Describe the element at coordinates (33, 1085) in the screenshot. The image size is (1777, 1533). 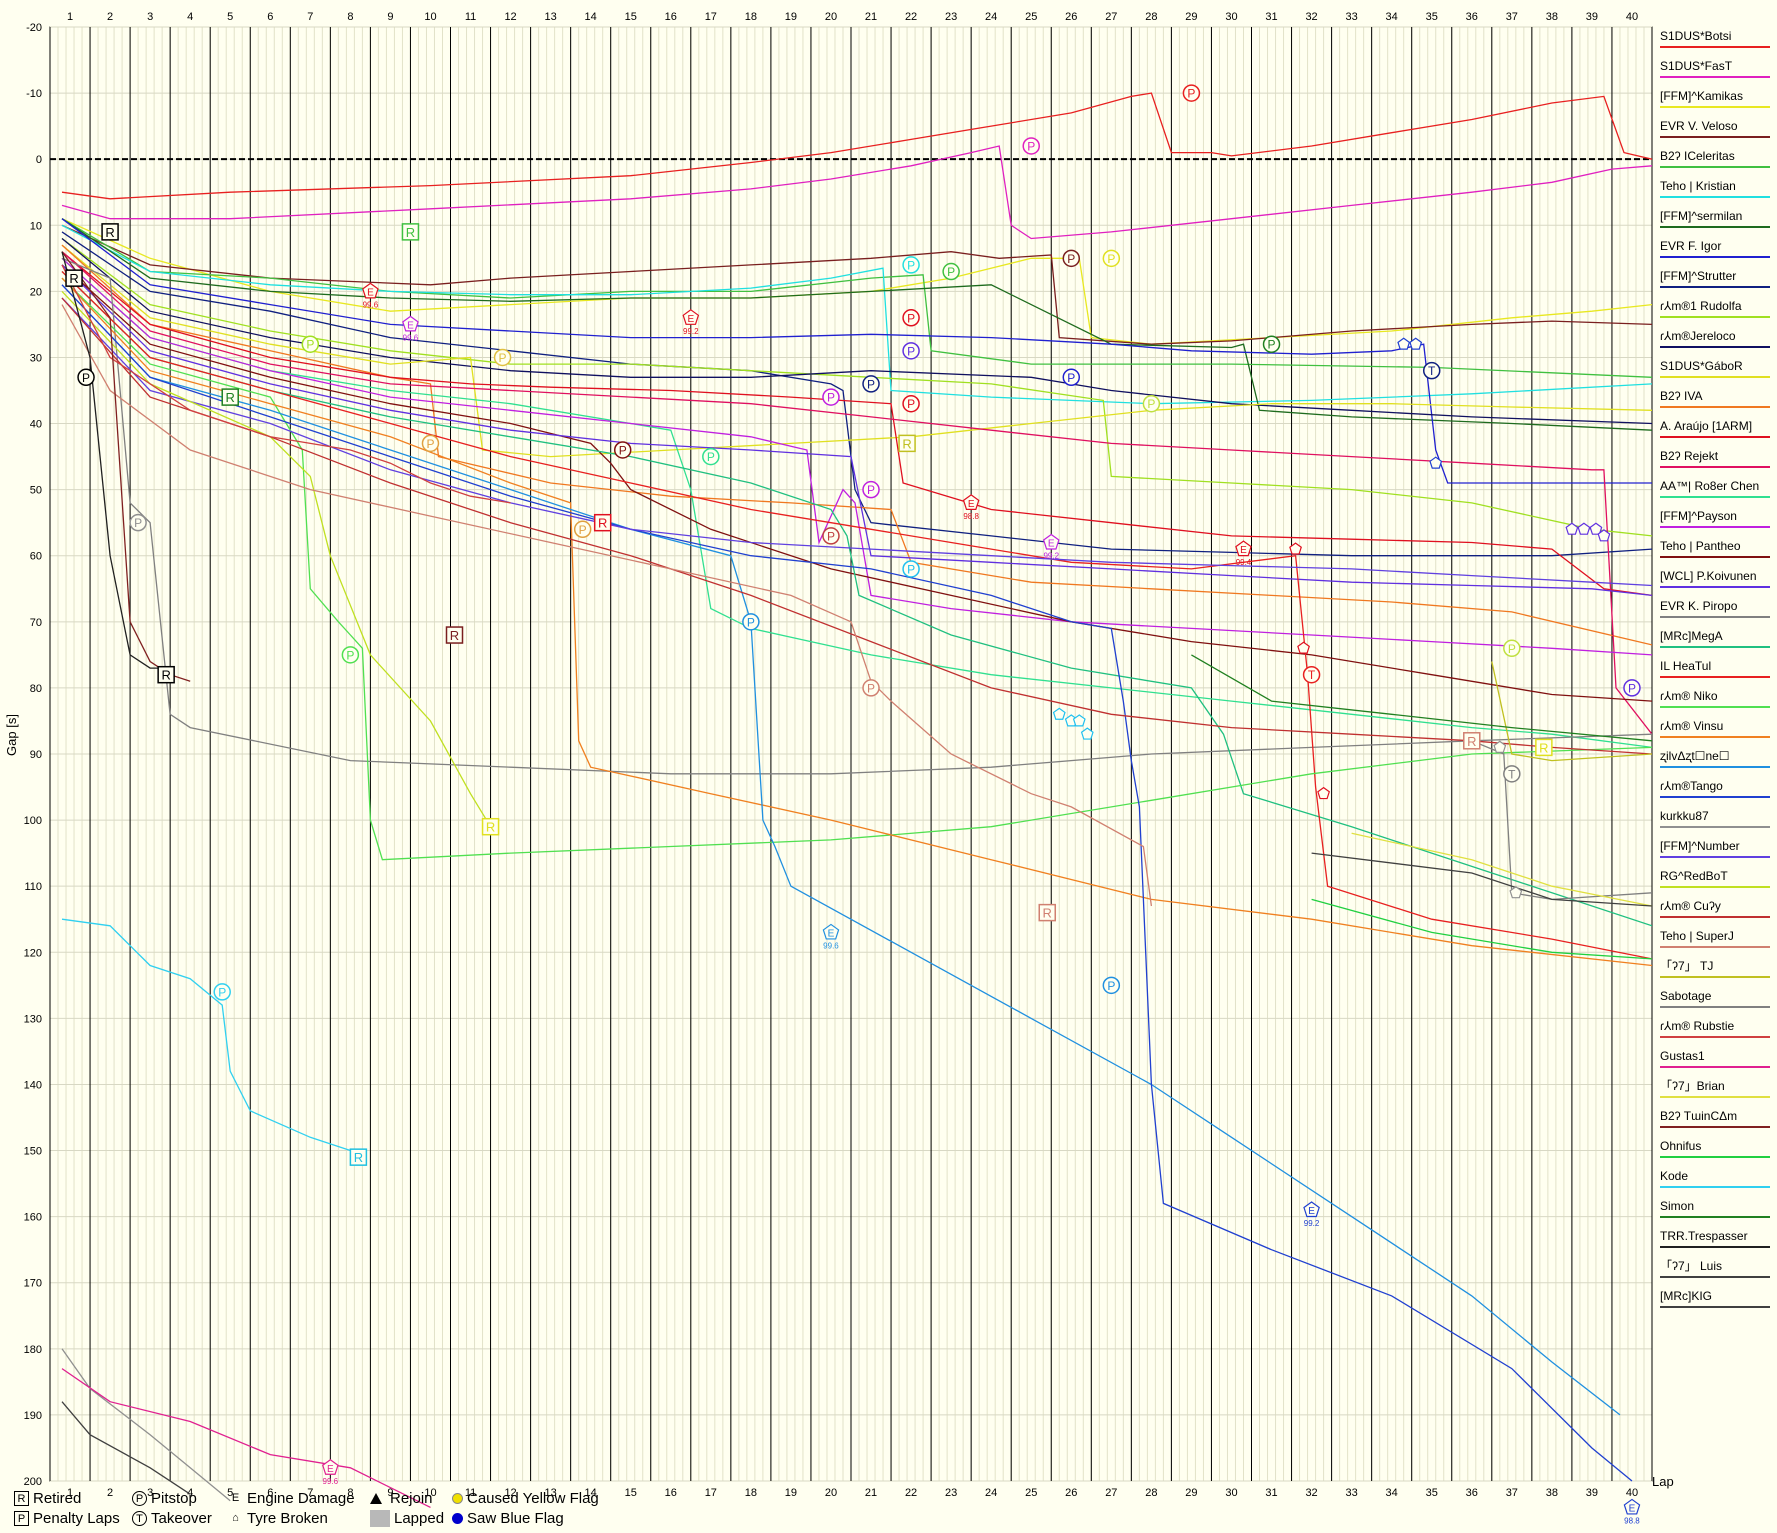
I see `y-tick-label: 140` at that location.